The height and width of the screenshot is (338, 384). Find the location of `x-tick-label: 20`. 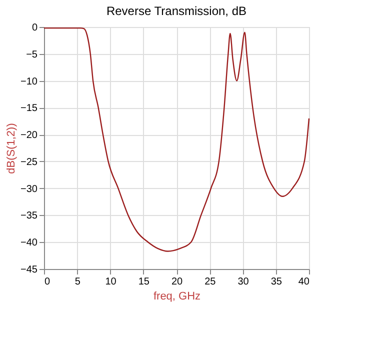

x-tick-label: 20 is located at coordinates (177, 282).